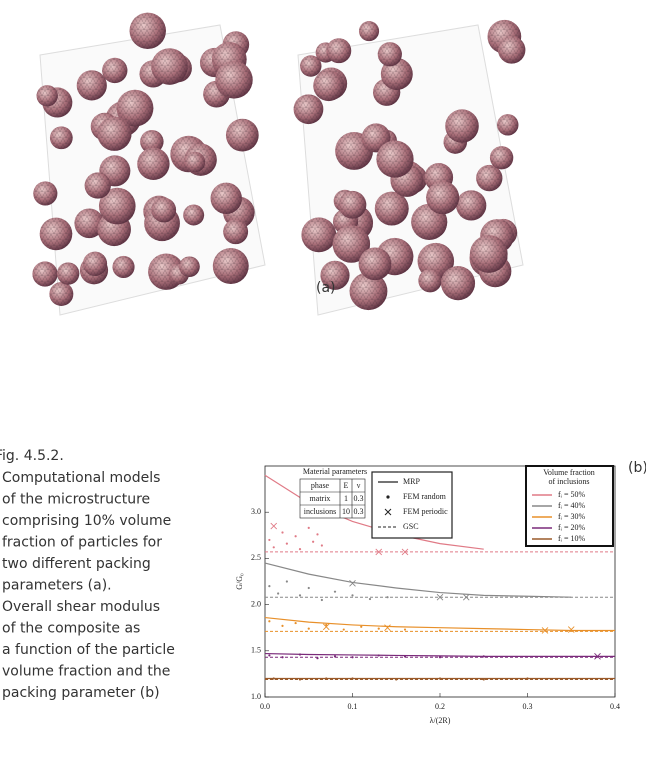  What do you see at coordinates (571, 516) in the screenshot?
I see `legend-label: fᵢ = 30%` at bounding box center [571, 516].